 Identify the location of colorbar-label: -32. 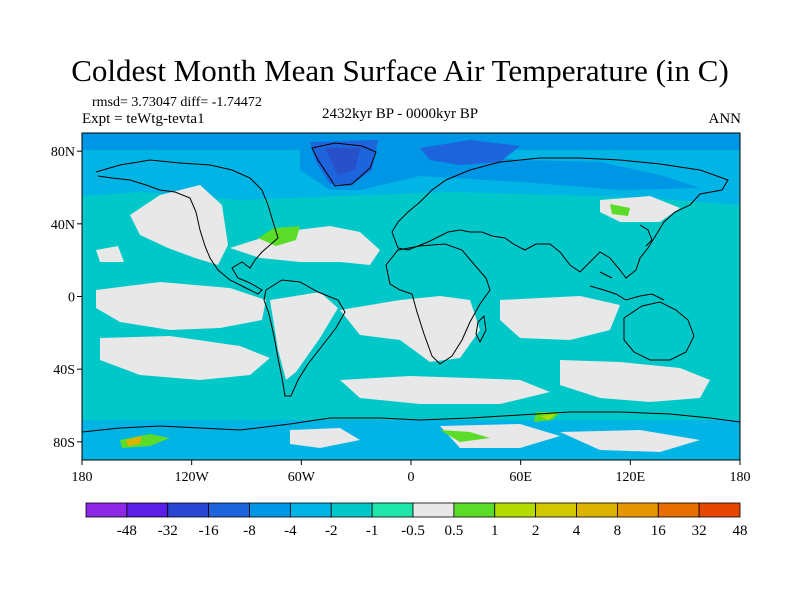
(168, 531).